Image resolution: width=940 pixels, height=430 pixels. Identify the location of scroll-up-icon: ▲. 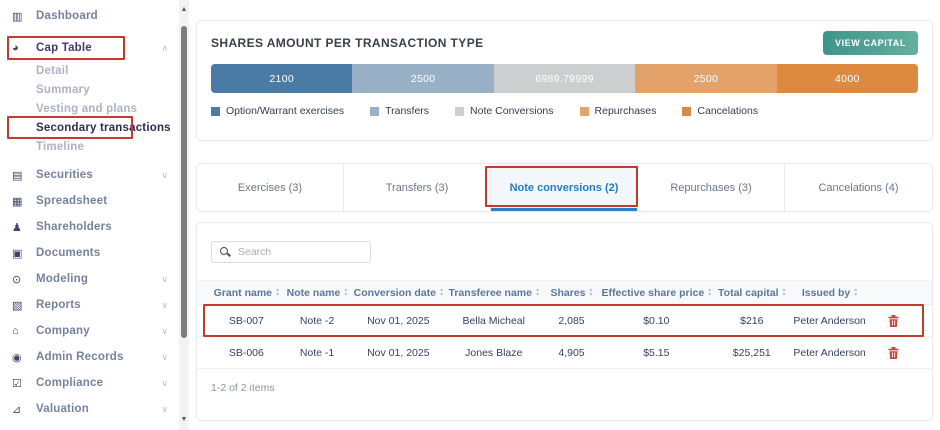
(184, 9).